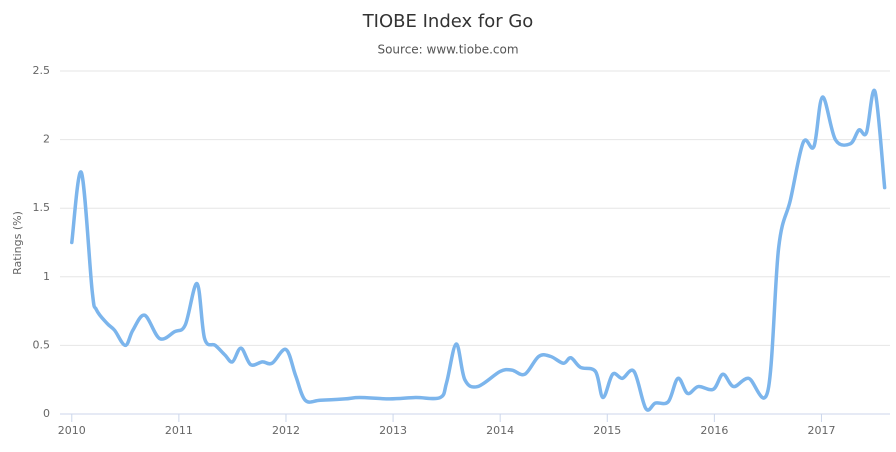 This screenshot has height=452, width=896. What do you see at coordinates (42, 344) in the screenshot?
I see `y-tick-label: 0.5` at bounding box center [42, 344].